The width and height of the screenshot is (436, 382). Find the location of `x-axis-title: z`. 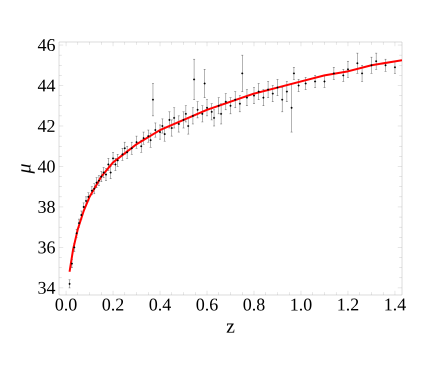

x-axis-title: z is located at coordinates (230, 328).